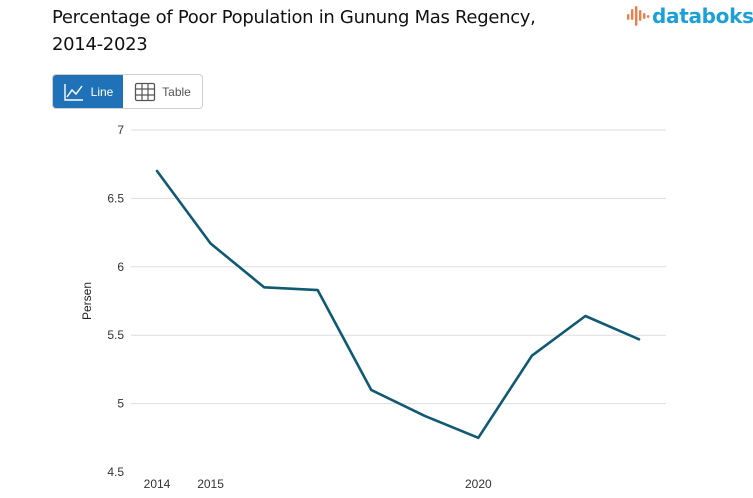  I want to click on databoks-logo: databoks, so click(689, 16).